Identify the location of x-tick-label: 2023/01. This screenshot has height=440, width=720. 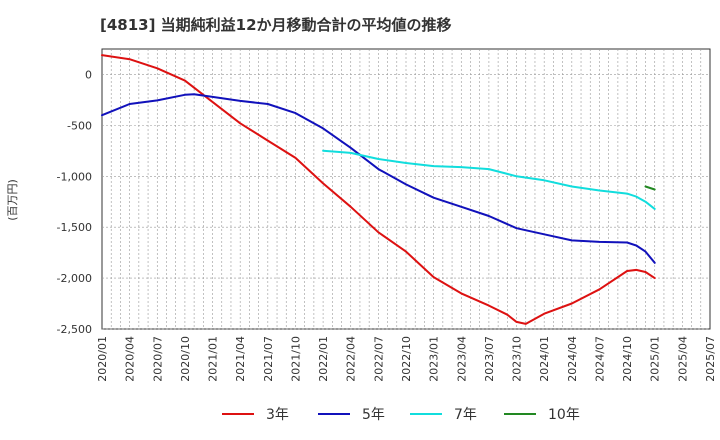
(434, 359).